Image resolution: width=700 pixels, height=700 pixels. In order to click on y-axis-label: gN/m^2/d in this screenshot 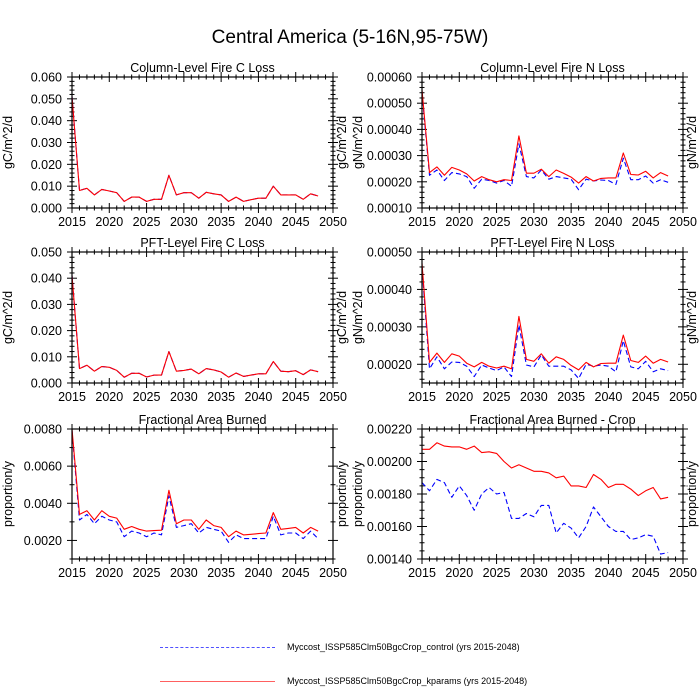, I will do `click(358, 317)`.